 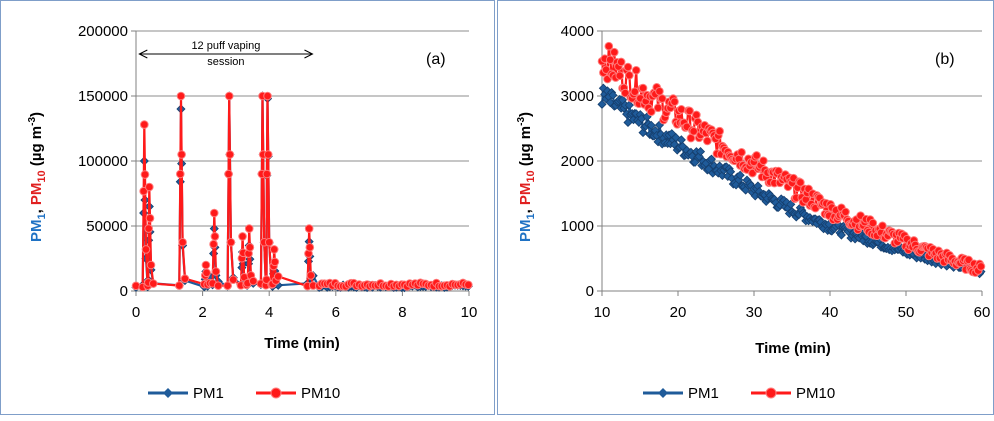 What do you see at coordinates (302, 343) in the screenshot?
I see `x-axis-title-a: Time (min)` at bounding box center [302, 343].